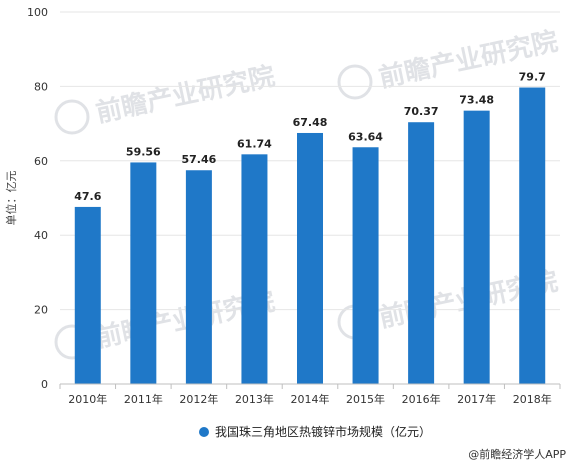  Describe the element at coordinates (421, 111) in the screenshot. I see `data-label: 70.37` at that location.